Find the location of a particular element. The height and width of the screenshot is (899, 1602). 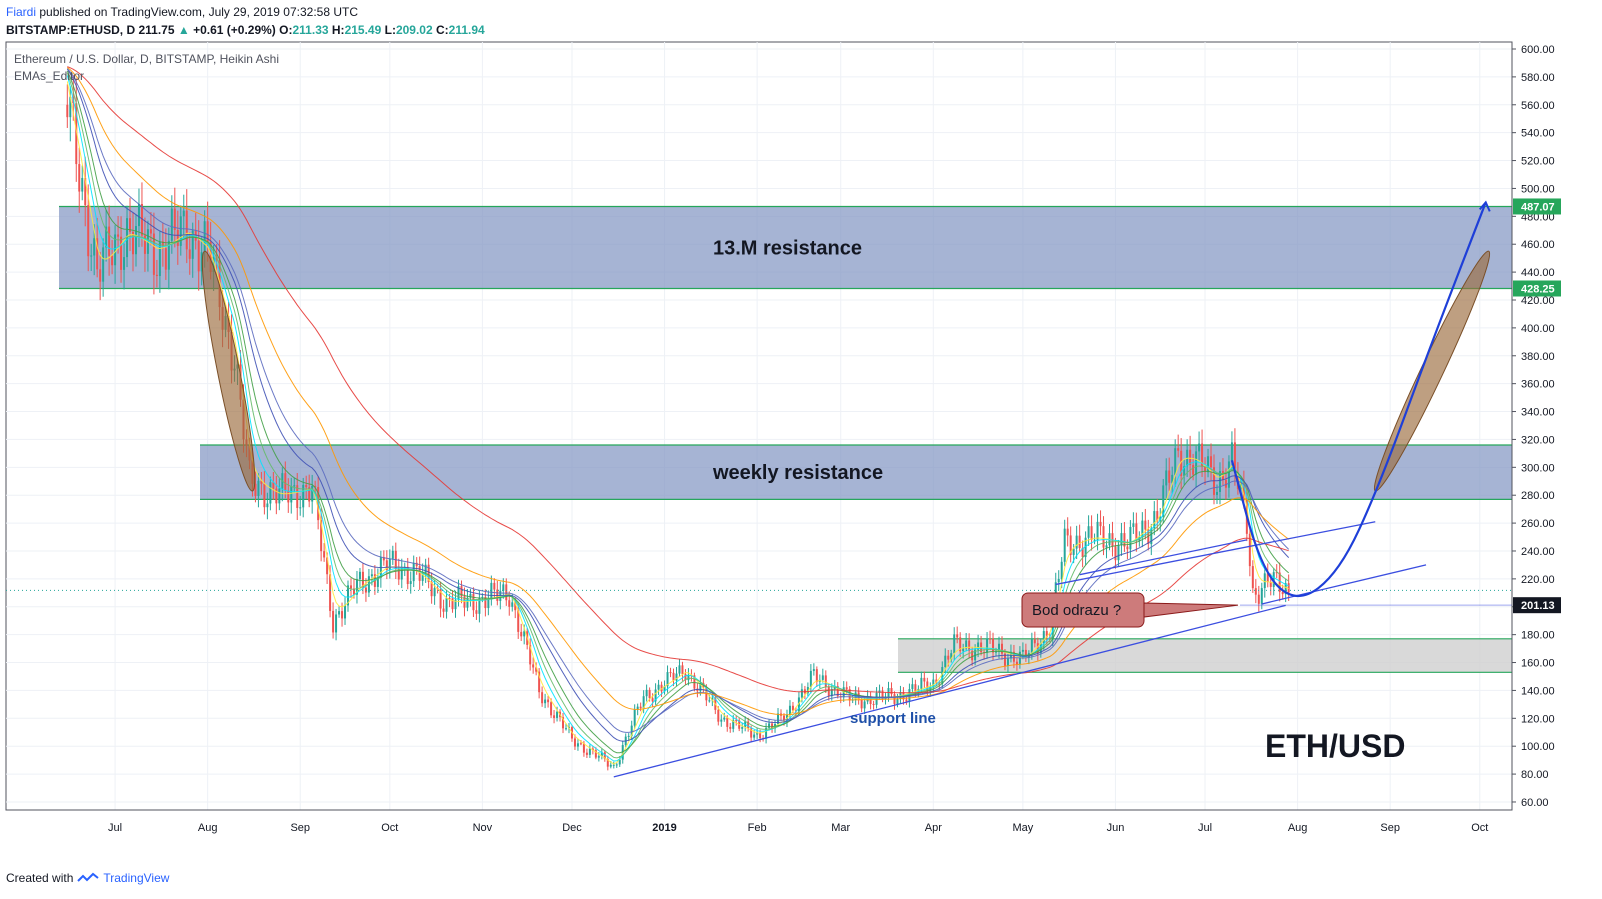

time-tick-label: Sep is located at coordinates (1390, 828).